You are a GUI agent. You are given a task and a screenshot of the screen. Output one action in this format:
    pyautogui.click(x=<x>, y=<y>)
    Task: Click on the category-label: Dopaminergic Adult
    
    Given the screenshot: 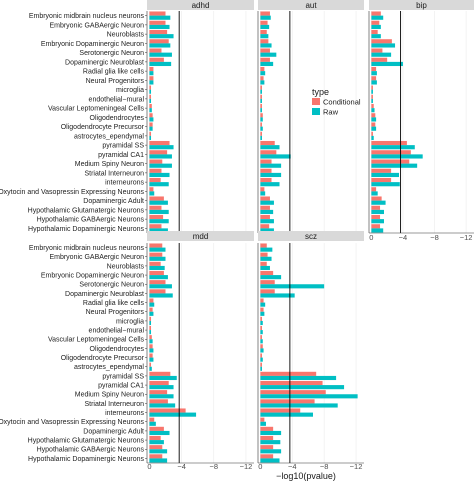 What is the action you would take?
    pyautogui.click(x=113, y=431)
    